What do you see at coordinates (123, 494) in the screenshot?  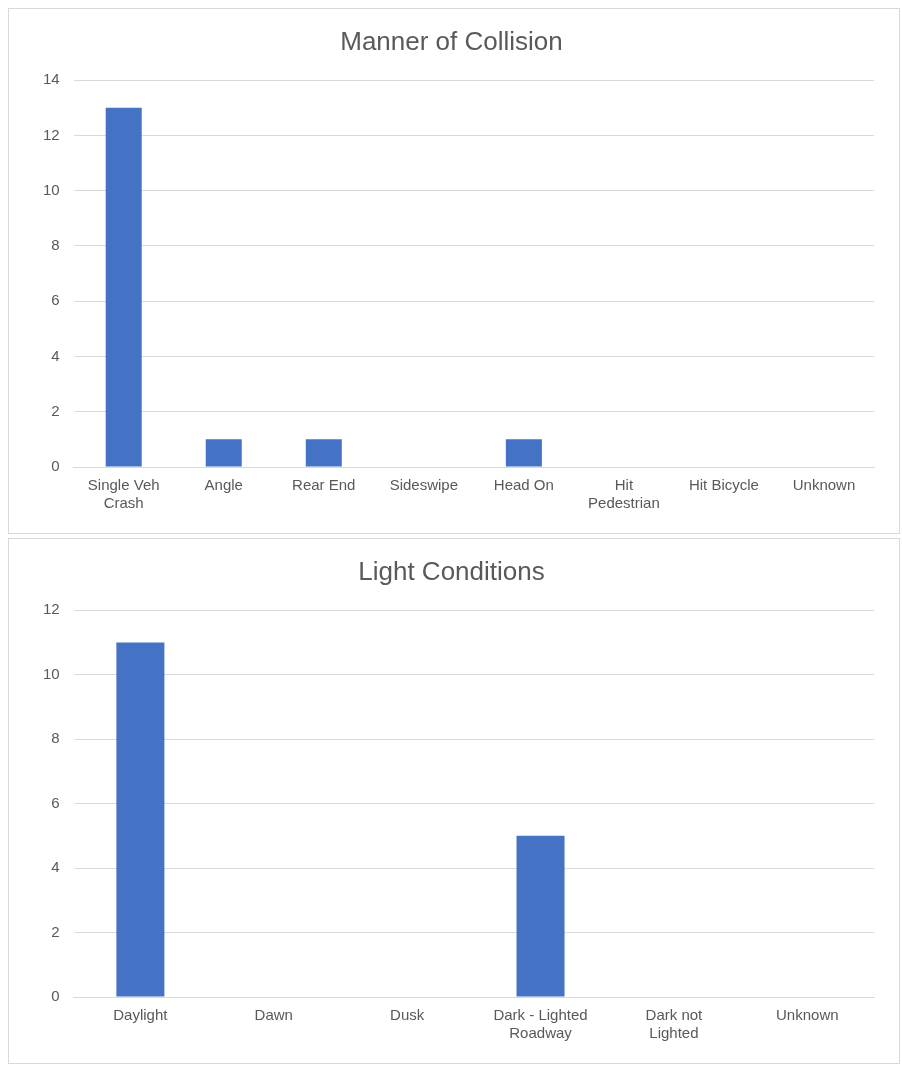 I see `x-tick-label: Single Veh Crash` at bounding box center [123, 494].